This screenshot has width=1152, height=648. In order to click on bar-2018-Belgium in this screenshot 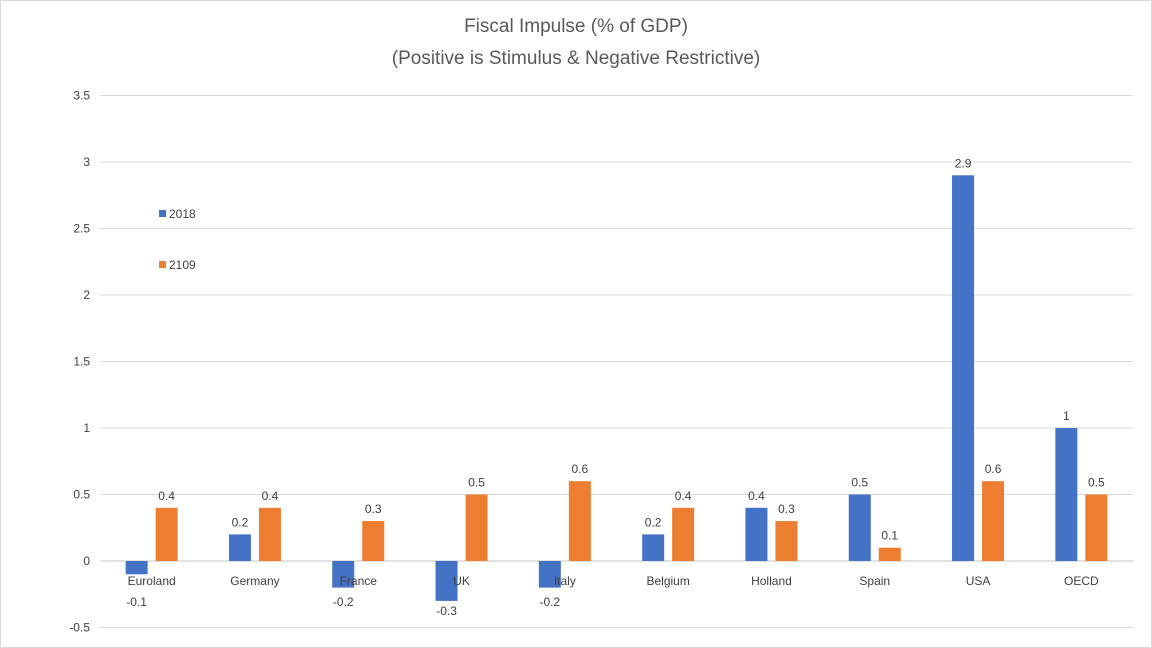, I will do `click(653, 547)`.